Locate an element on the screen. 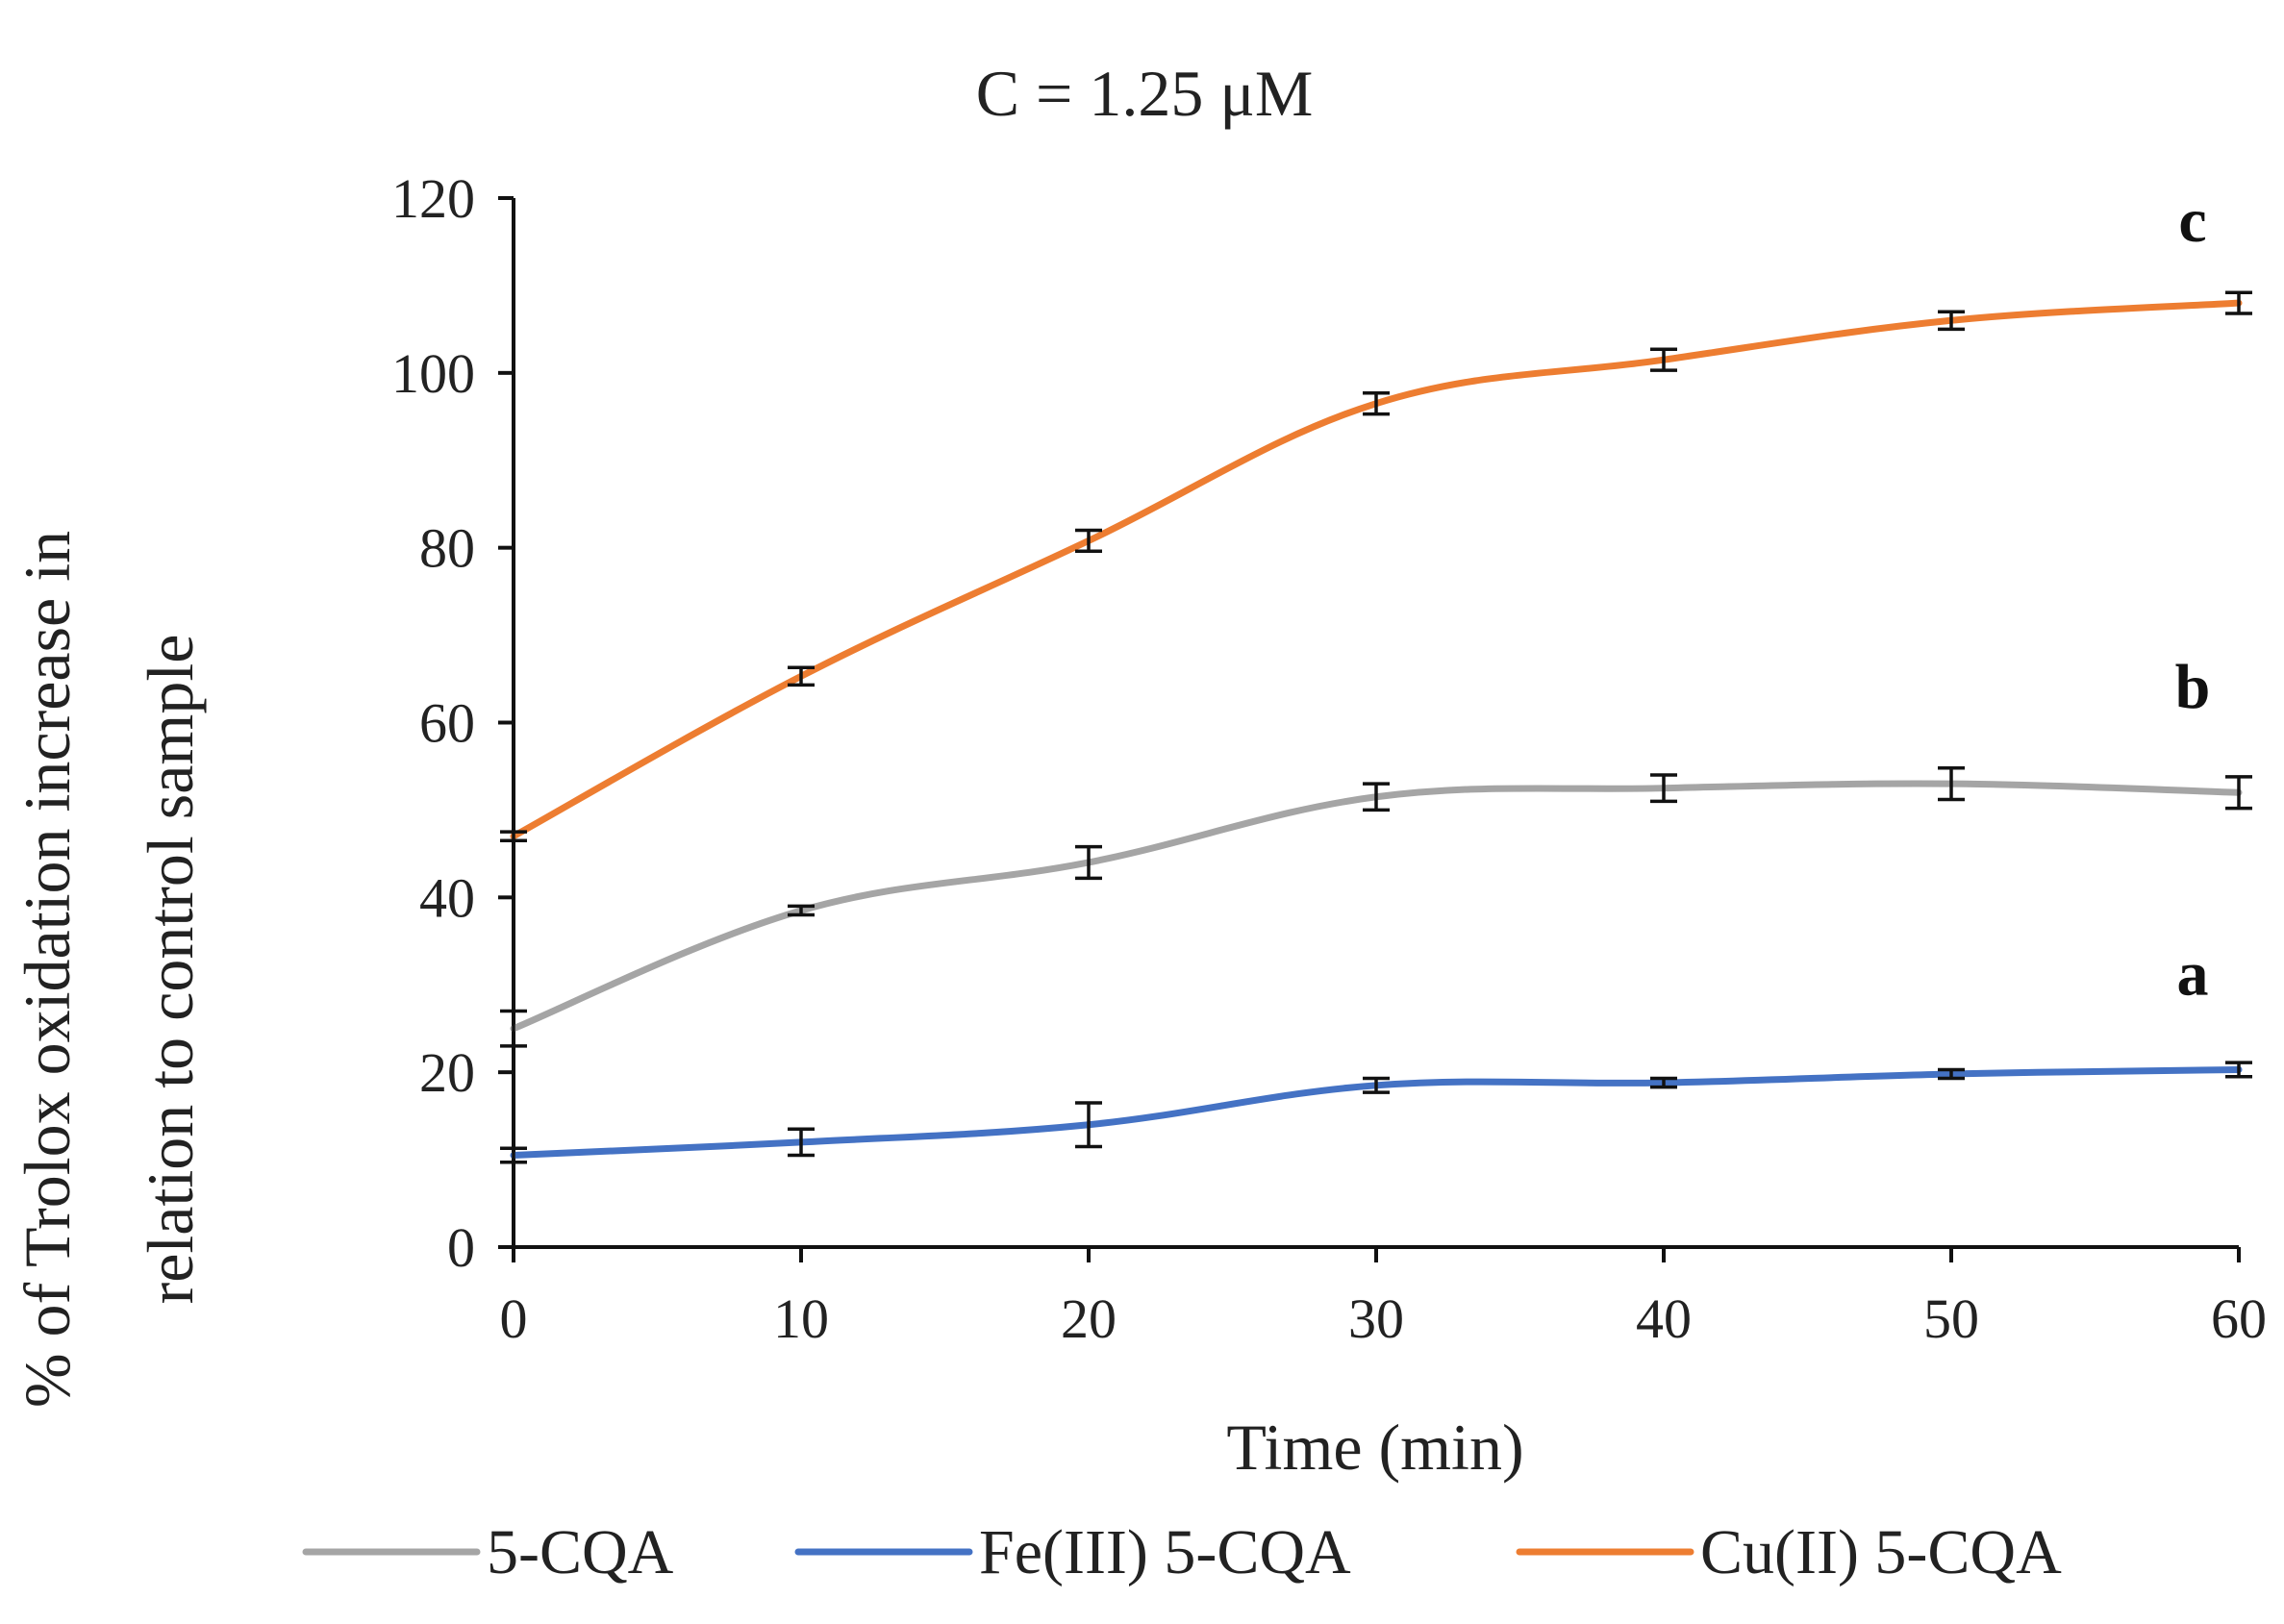  legend-label: 5-CQA is located at coordinates (580, 1552).